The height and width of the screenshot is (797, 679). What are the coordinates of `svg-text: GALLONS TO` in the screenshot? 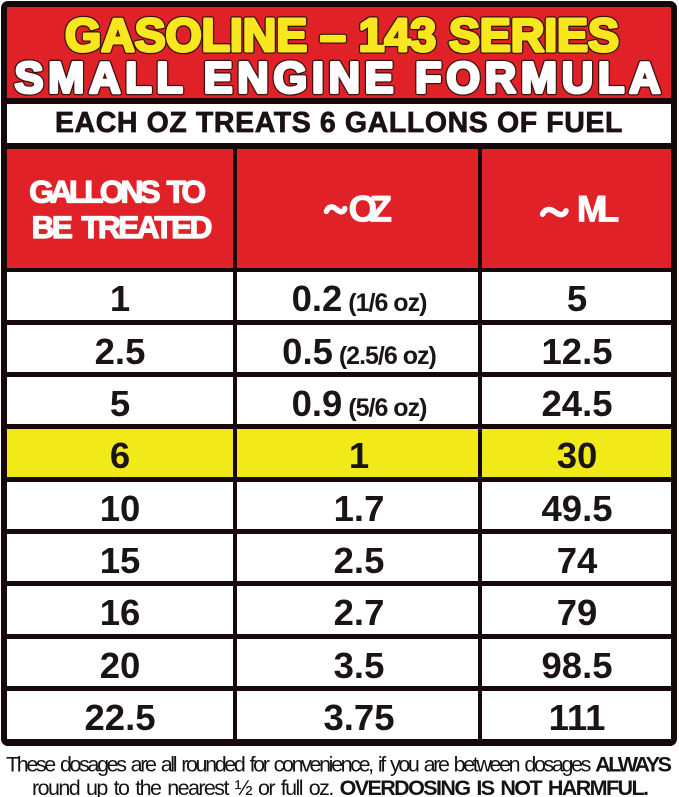 It's located at (117, 191).